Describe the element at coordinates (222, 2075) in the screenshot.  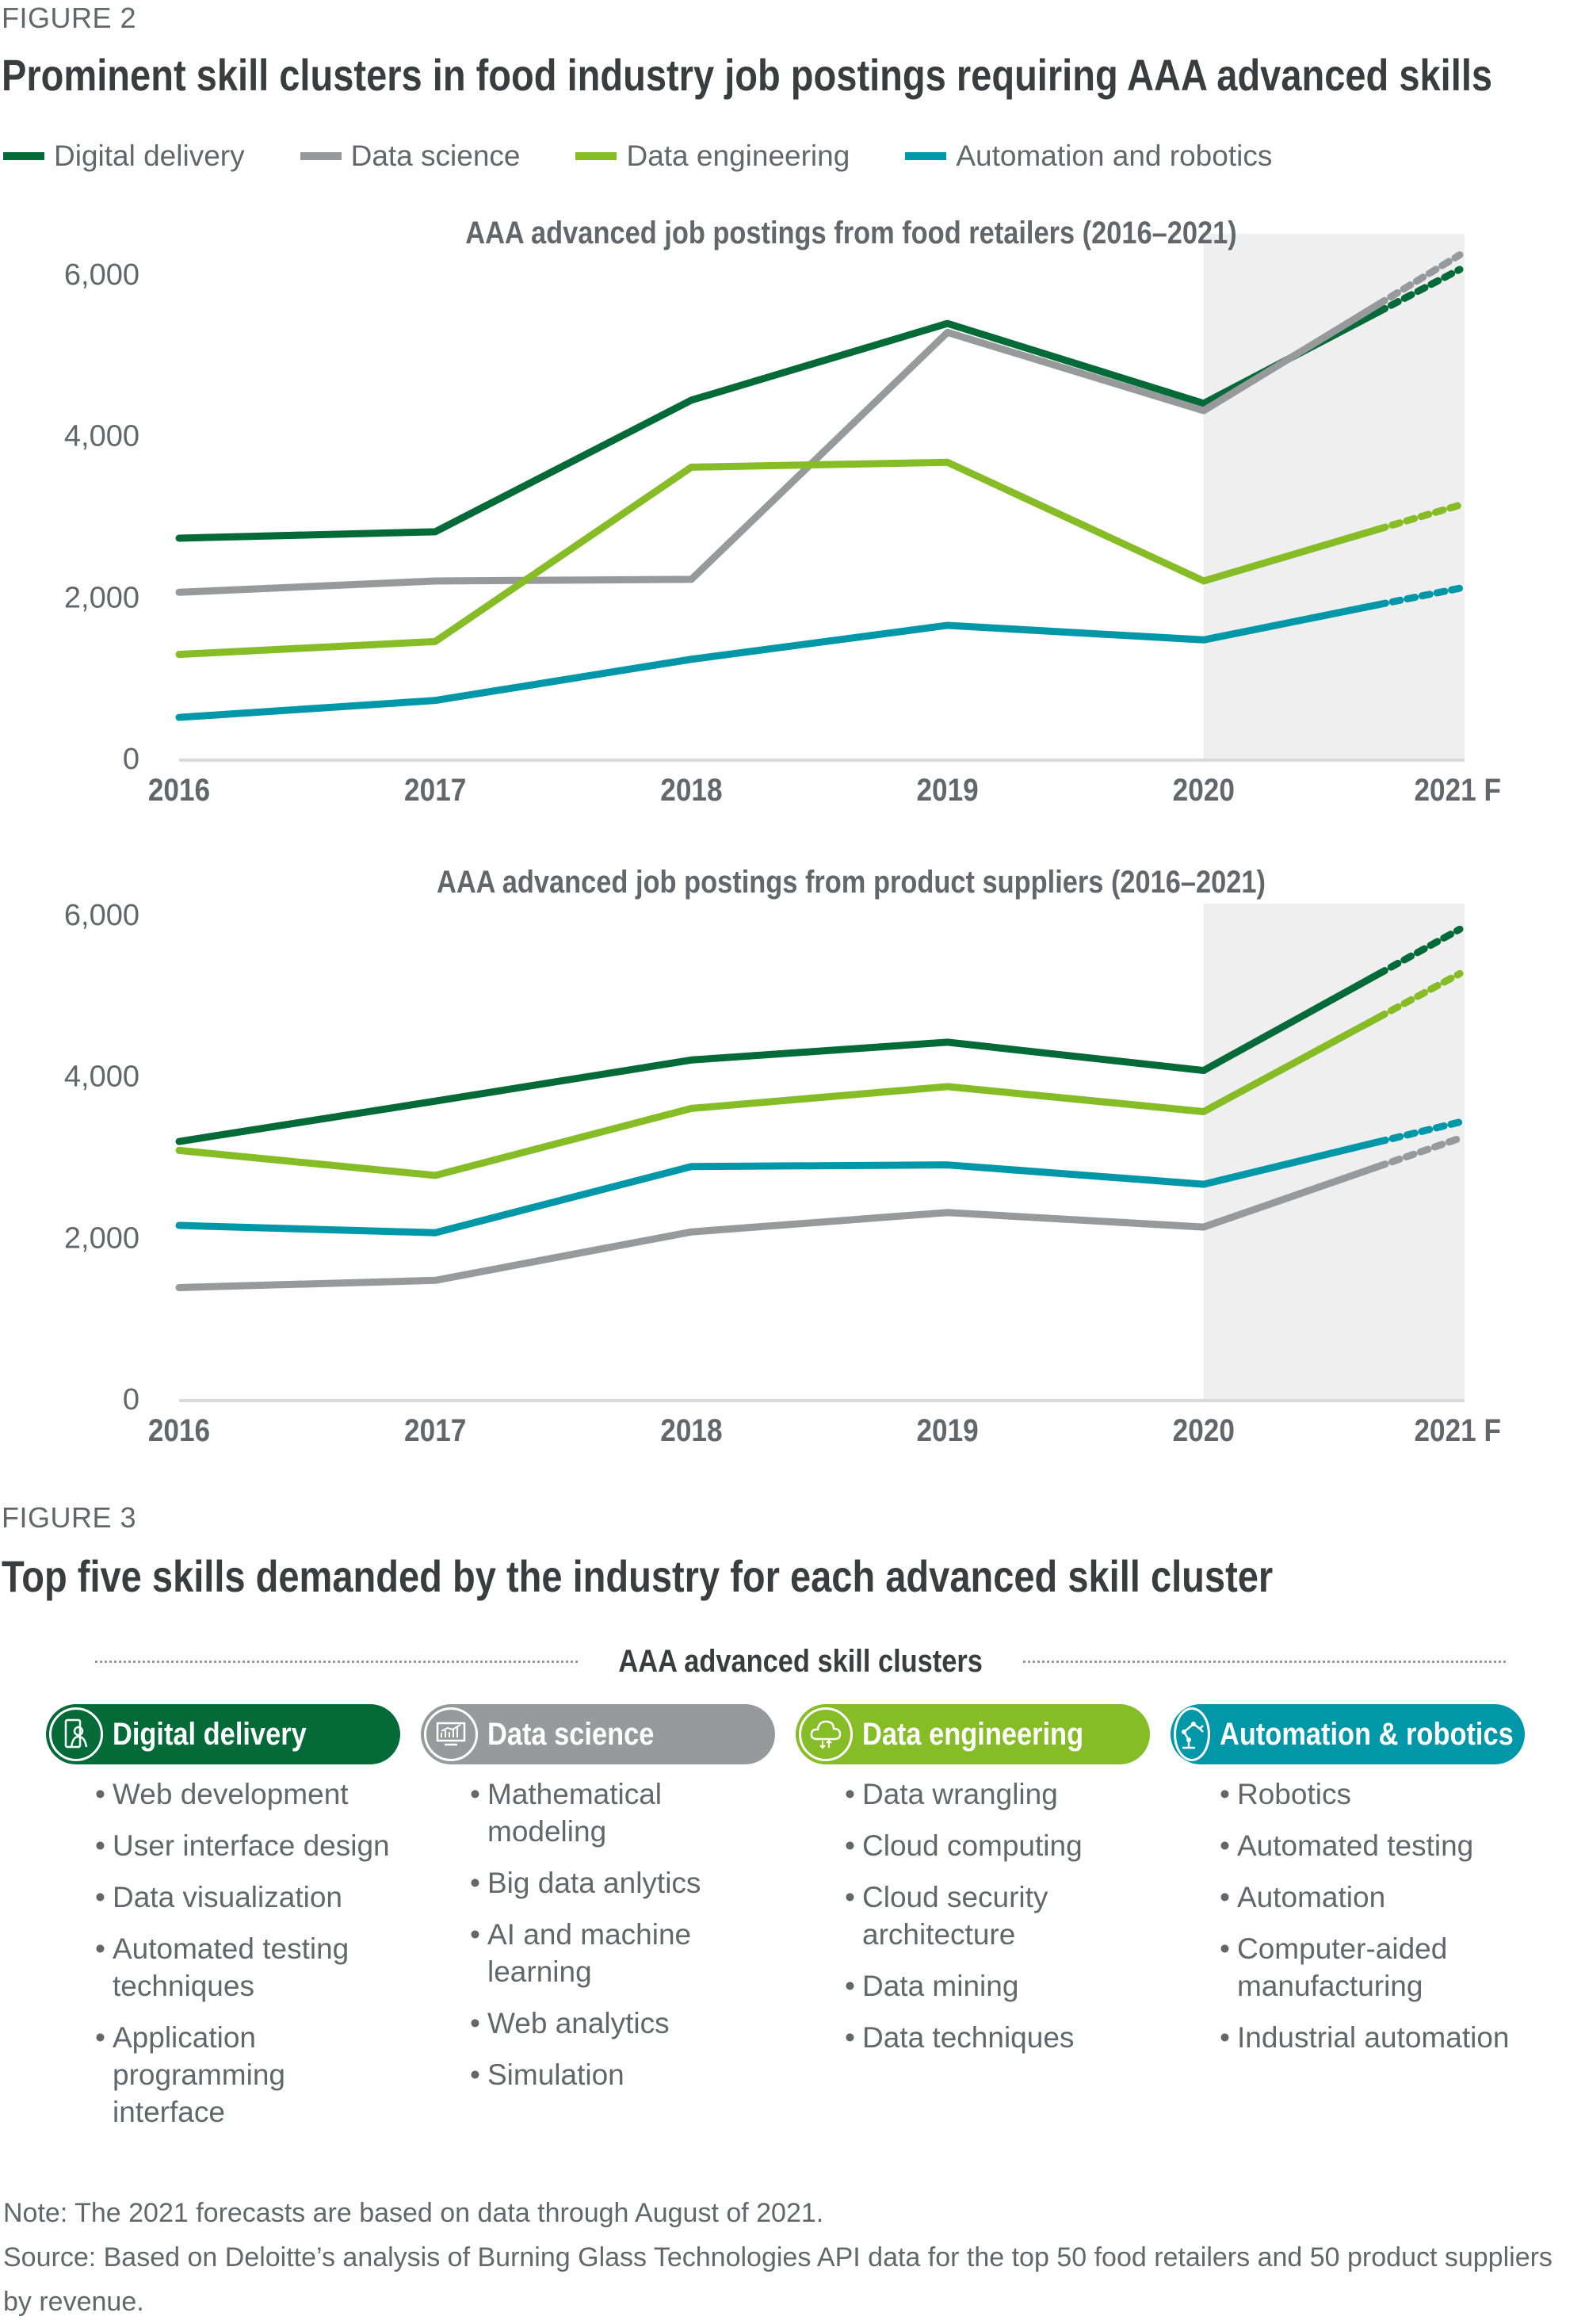
I see `skill-item: Application programming interface` at that location.